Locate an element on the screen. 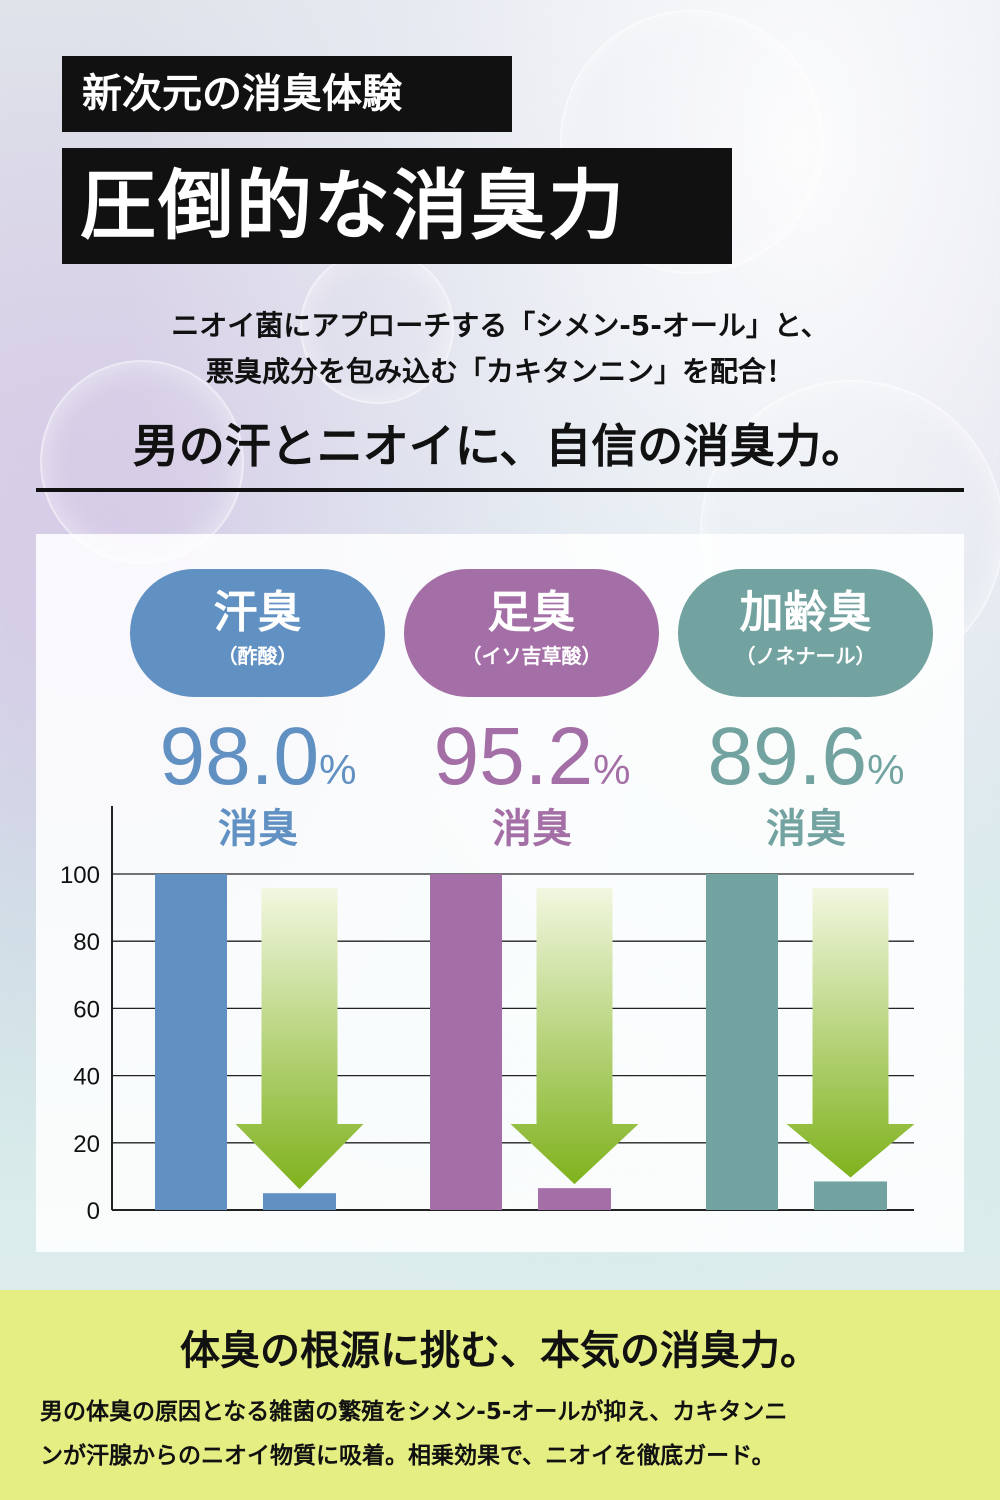 Image resolution: width=1000 pixels, height=1500 pixels. odor-pill-sweat: 汗臭 （酢酸） is located at coordinates (257, 633).